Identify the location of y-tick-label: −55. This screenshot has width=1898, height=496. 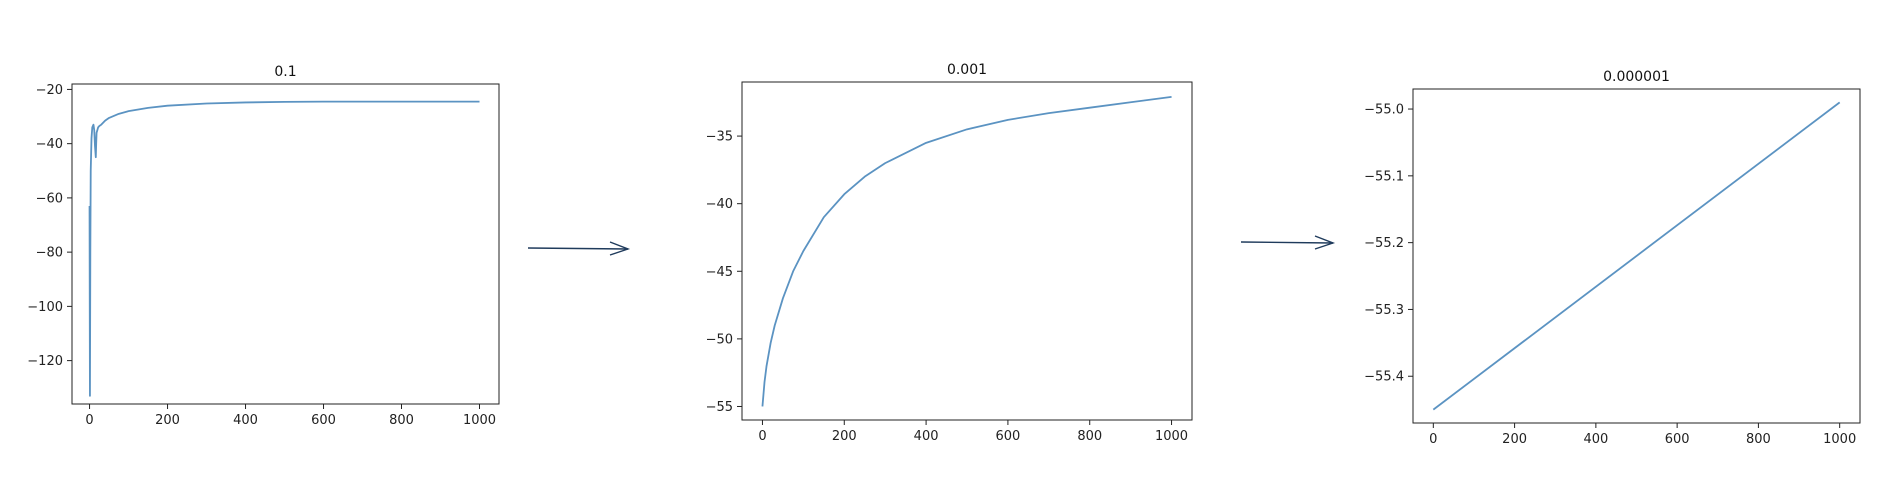
(719, 407).